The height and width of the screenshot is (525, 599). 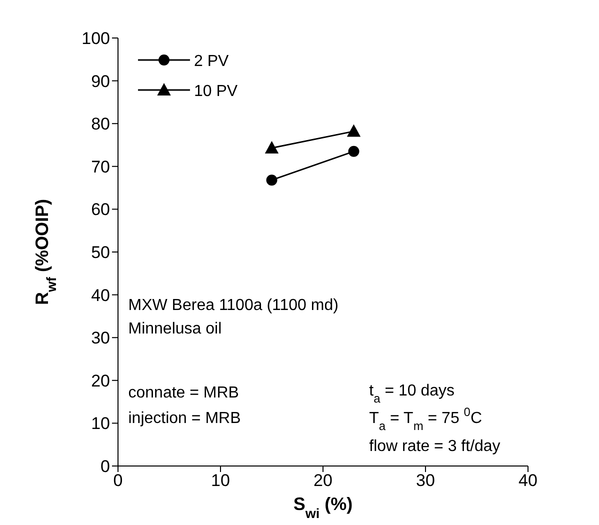 What do you see at coordinates (528, 480) in the screenshot?
I see `x-tick-label: 40` at bounding box center [528, 480].